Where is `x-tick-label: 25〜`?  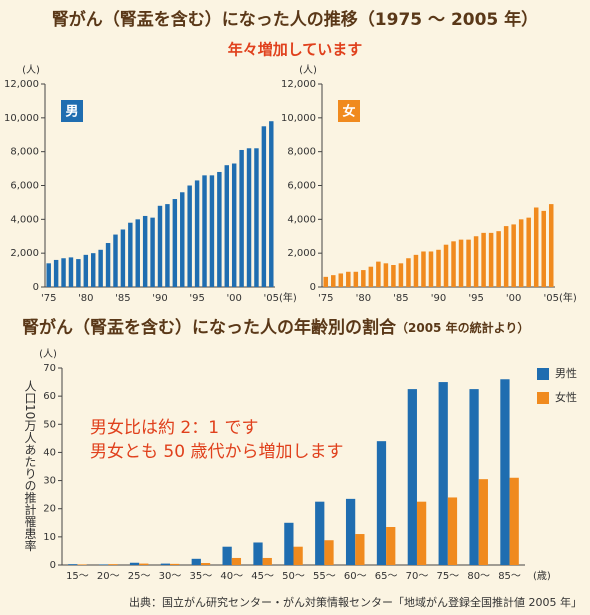 x-tick-label: 25〜 is located at coordinates (139, 576).